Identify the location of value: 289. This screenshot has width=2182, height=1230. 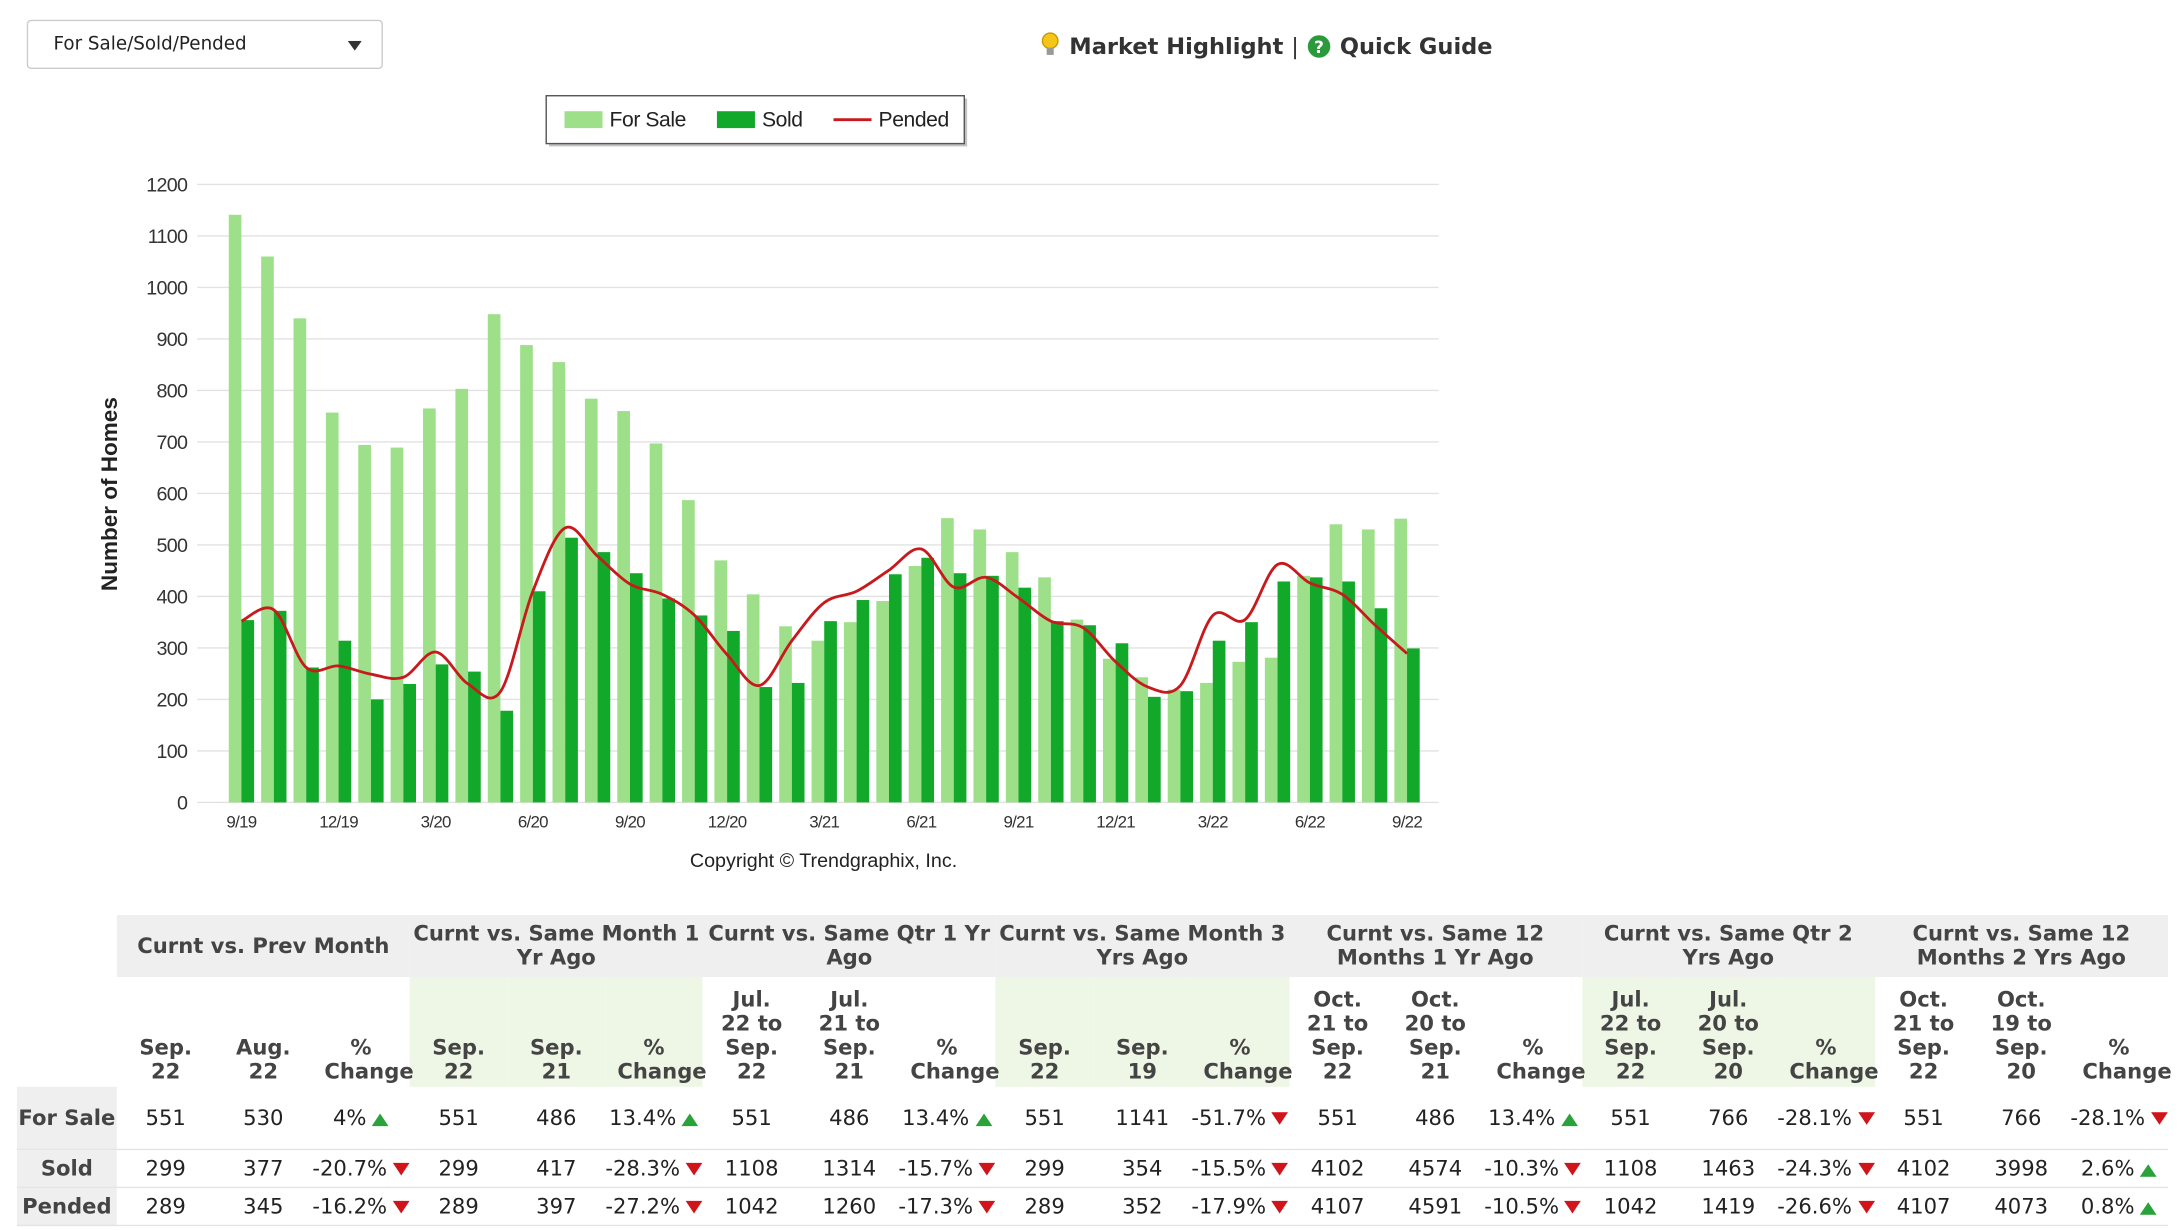
(1044, 1206).